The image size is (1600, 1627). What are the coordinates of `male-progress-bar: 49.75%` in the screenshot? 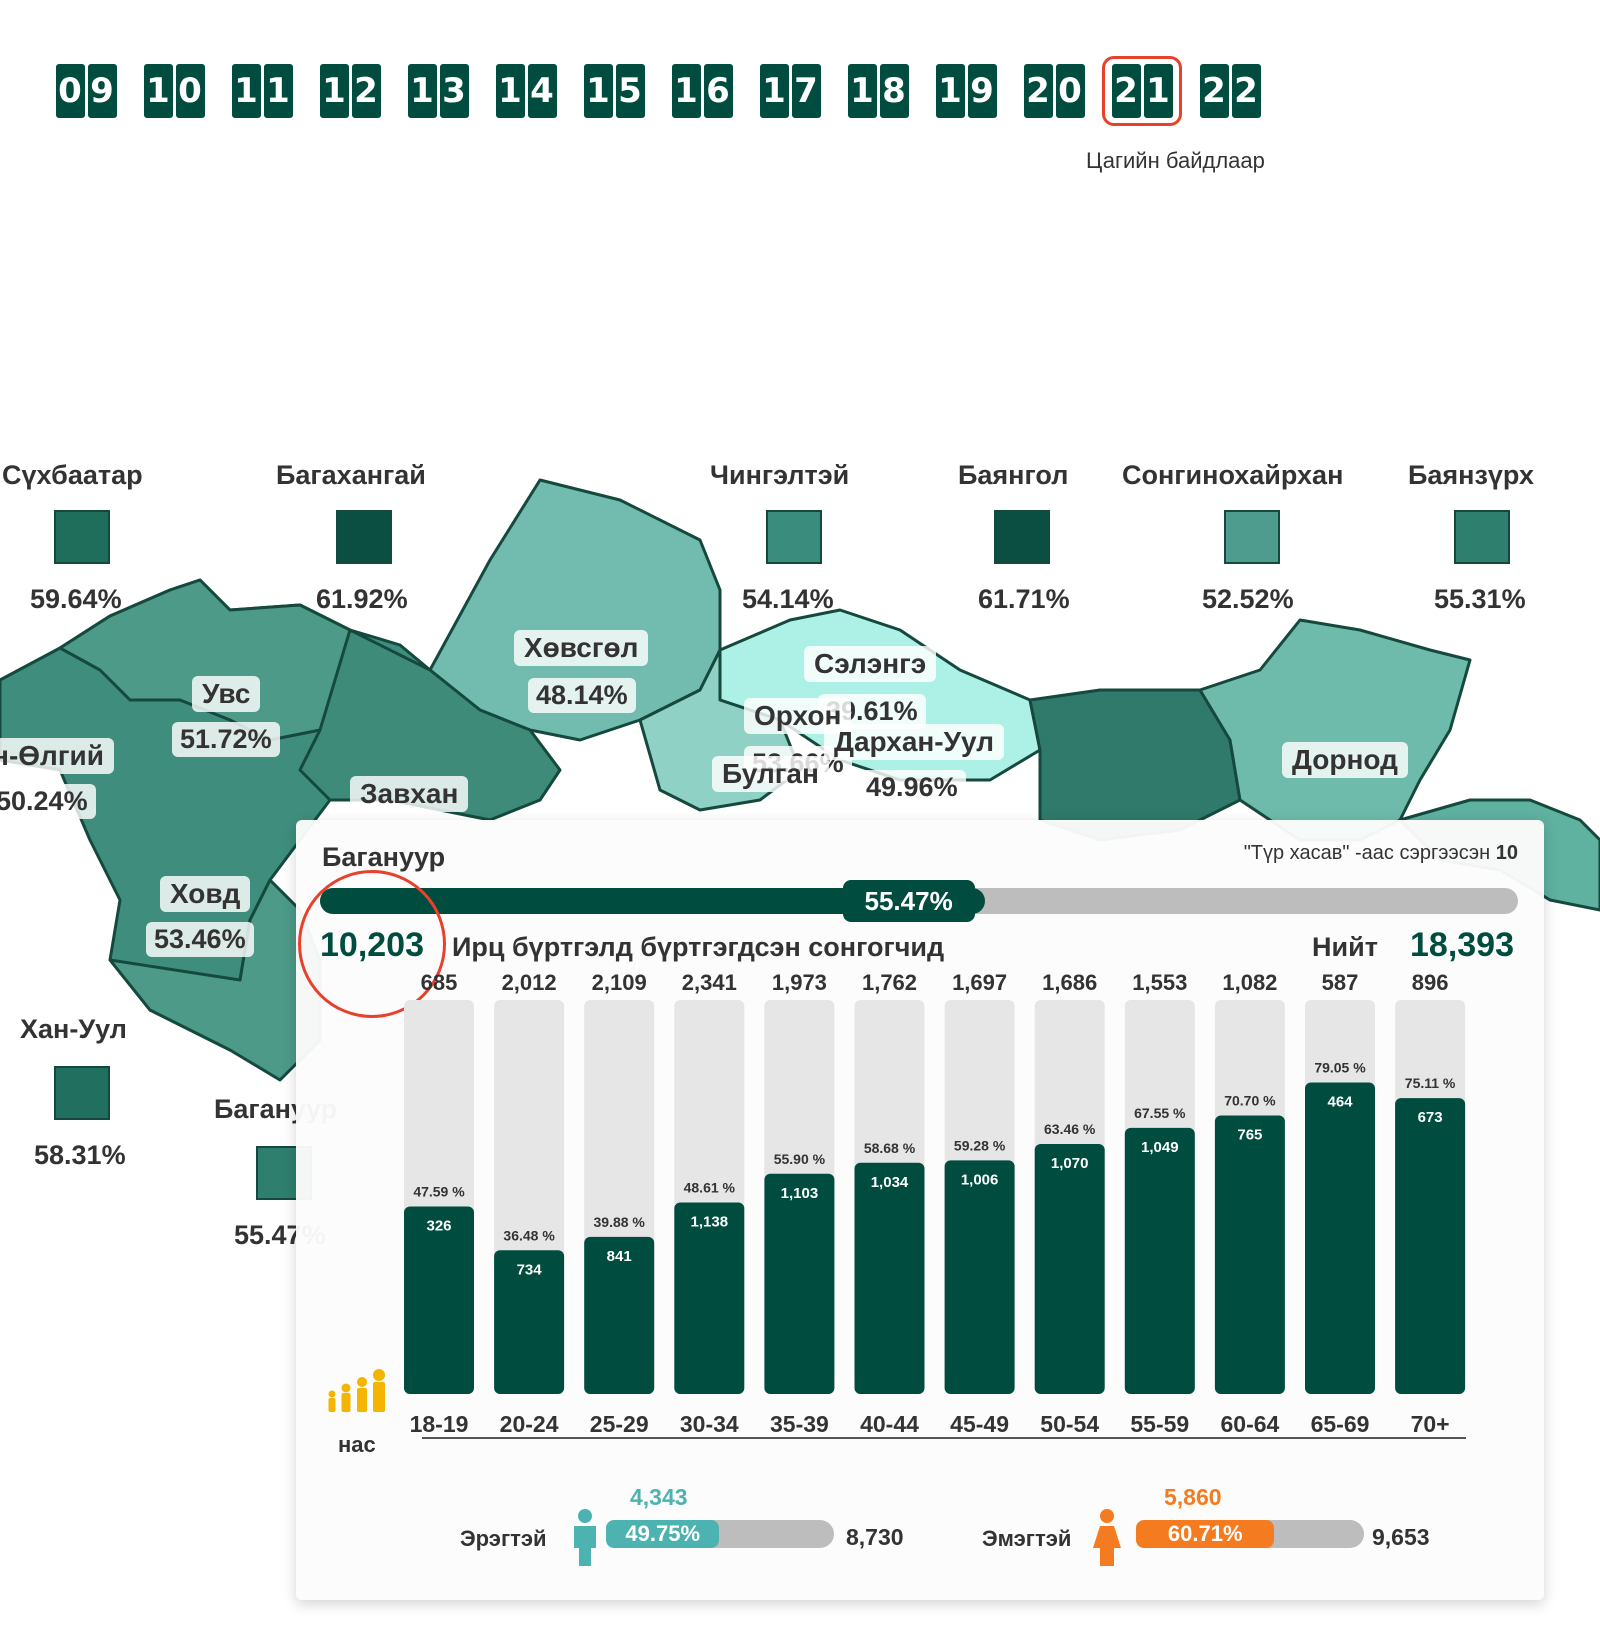 It's located at (720, 1534).